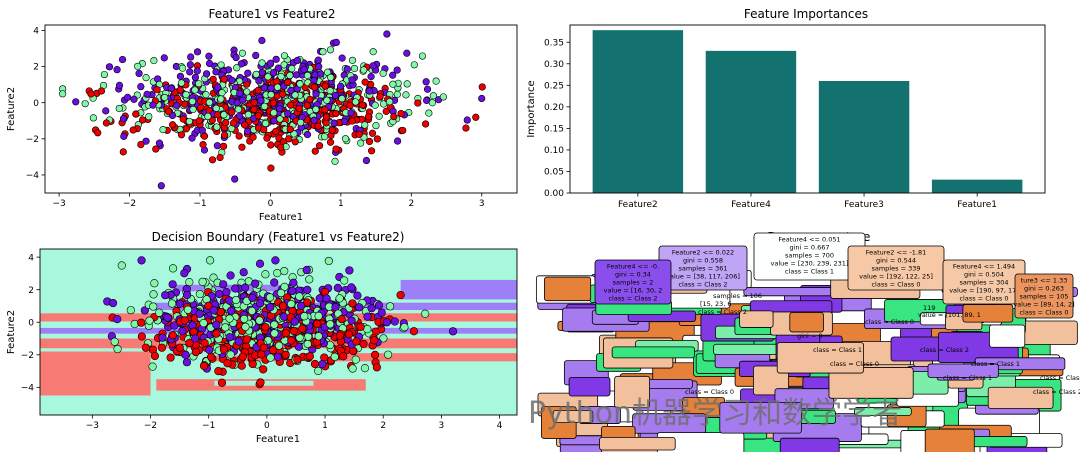 The width and height of the screenshot is (1080, 452). Describe the element at coordinates (807, 201) in the screenshot. I see `importance-x-ticks: Feature2 Feature4 Feature3 Feature1` at that location.